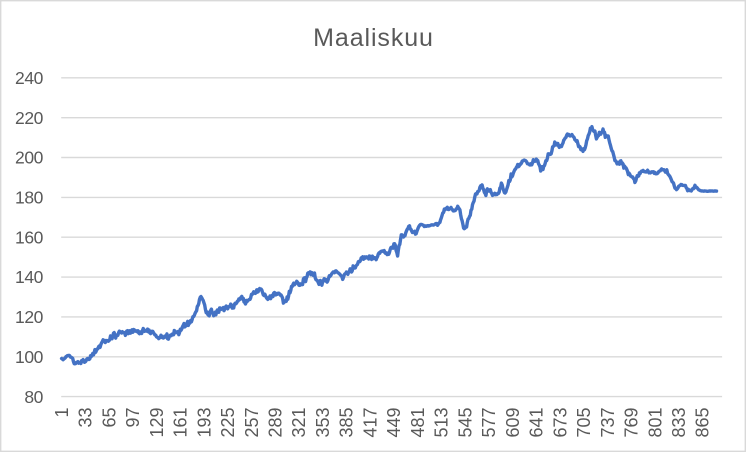 This screenshot has width=746, height=452. What do you see at coordinates (29, 158) in the screenshot?
I see `svg-text: 200` at bounding box center [29, 158].